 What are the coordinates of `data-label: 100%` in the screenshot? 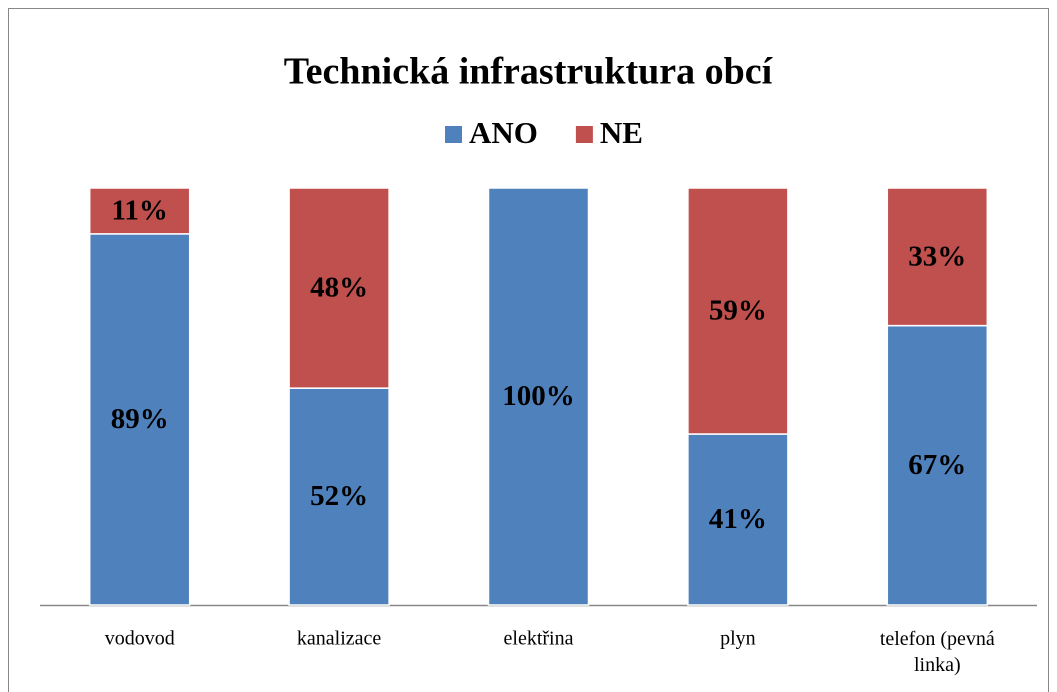 It's located at (538, 396).